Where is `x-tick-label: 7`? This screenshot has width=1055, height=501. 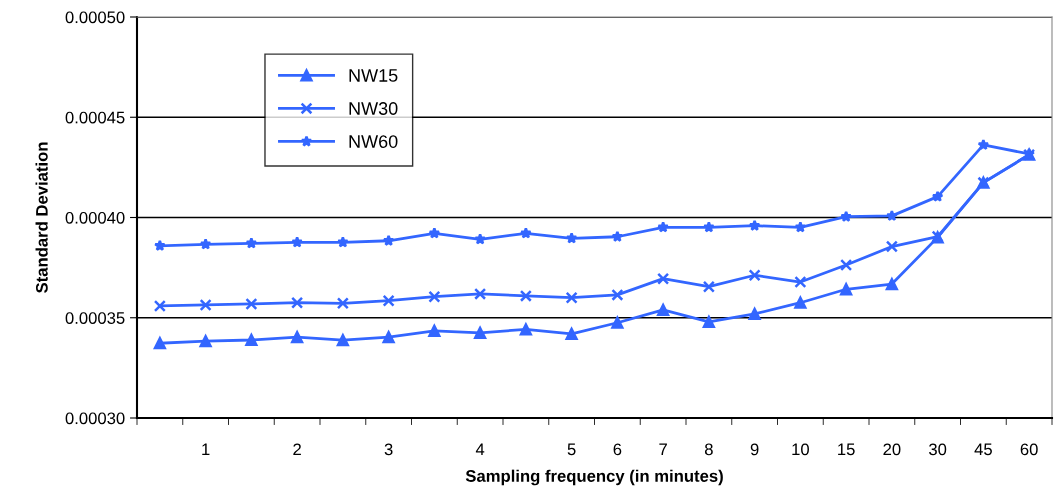
x-tick-label: 7 is located at coordinates (663, 449).